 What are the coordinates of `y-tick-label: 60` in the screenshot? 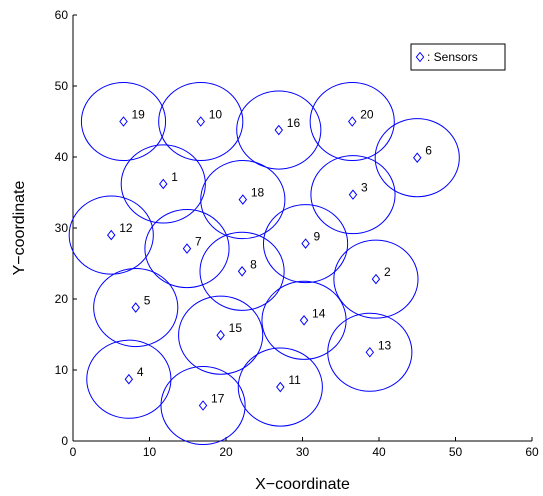 It's located at (62, 15).